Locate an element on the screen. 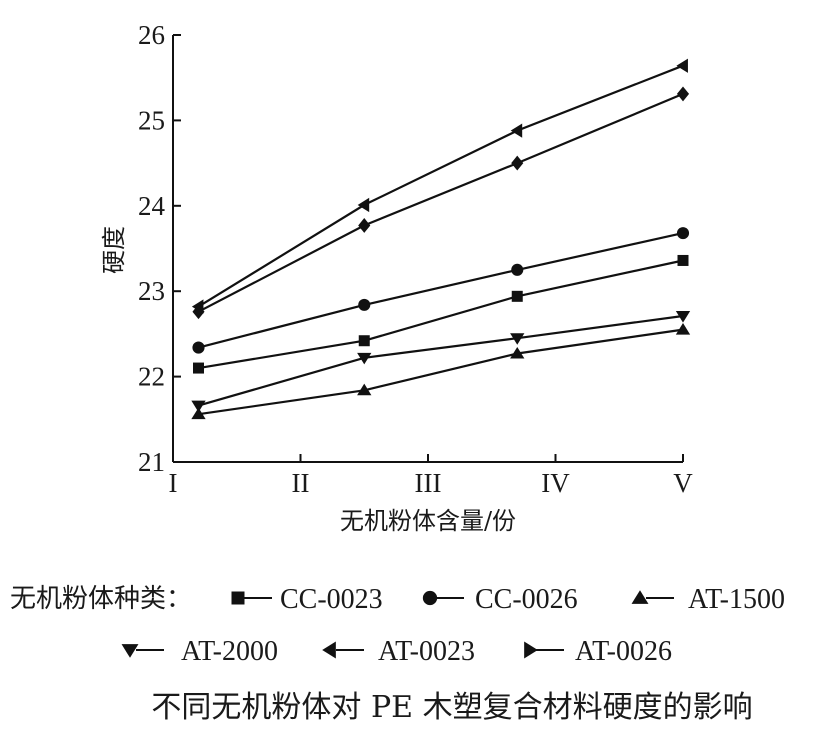  y-axis-title: 硬度 is located at coordinates (114, 250).